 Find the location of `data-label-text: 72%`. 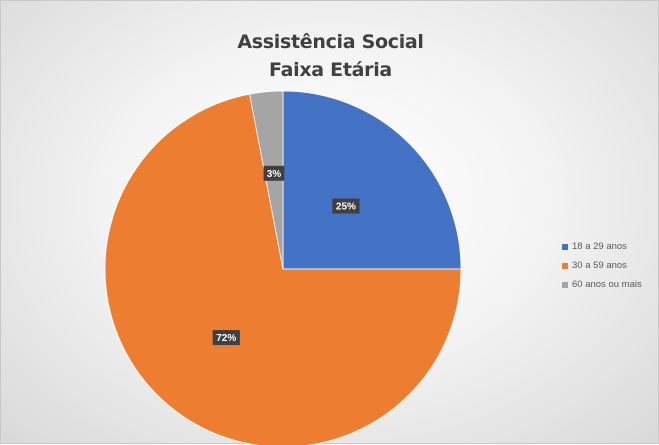

data-label-text: 72% is located at coordinates (226, 338).